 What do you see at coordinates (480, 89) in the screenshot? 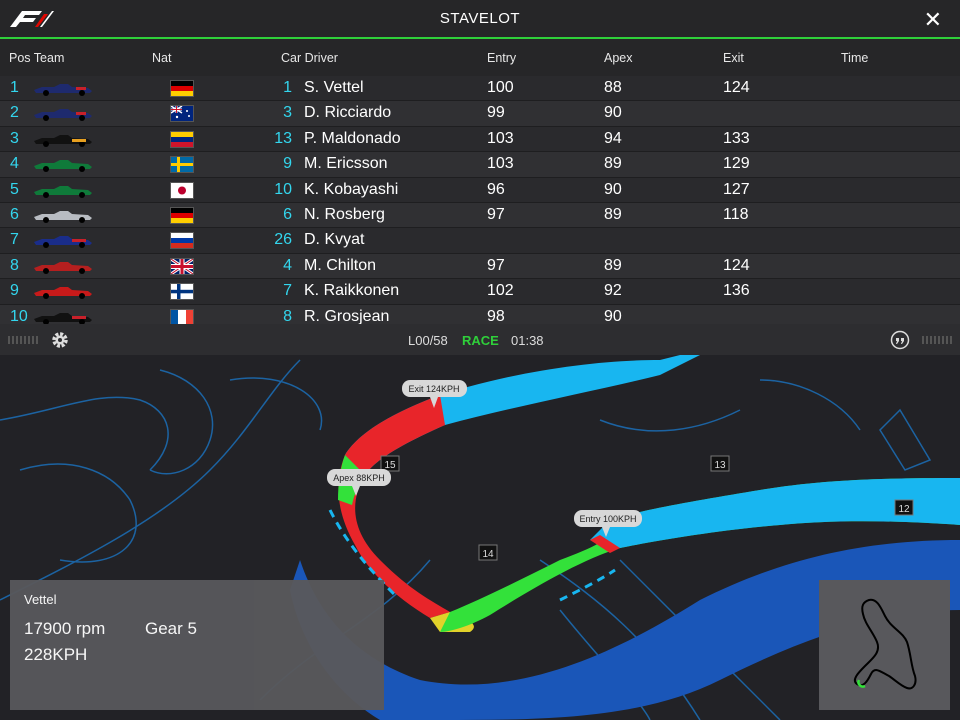
I see `table-row: 1 1 S. Vettel 100 88 124` at bounding box center [480, 89].